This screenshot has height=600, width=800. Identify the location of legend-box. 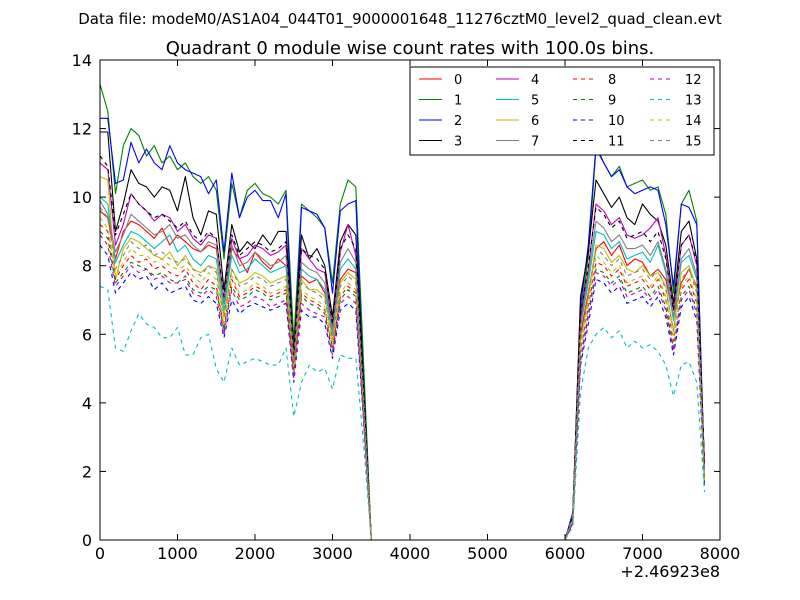
(562, 111).